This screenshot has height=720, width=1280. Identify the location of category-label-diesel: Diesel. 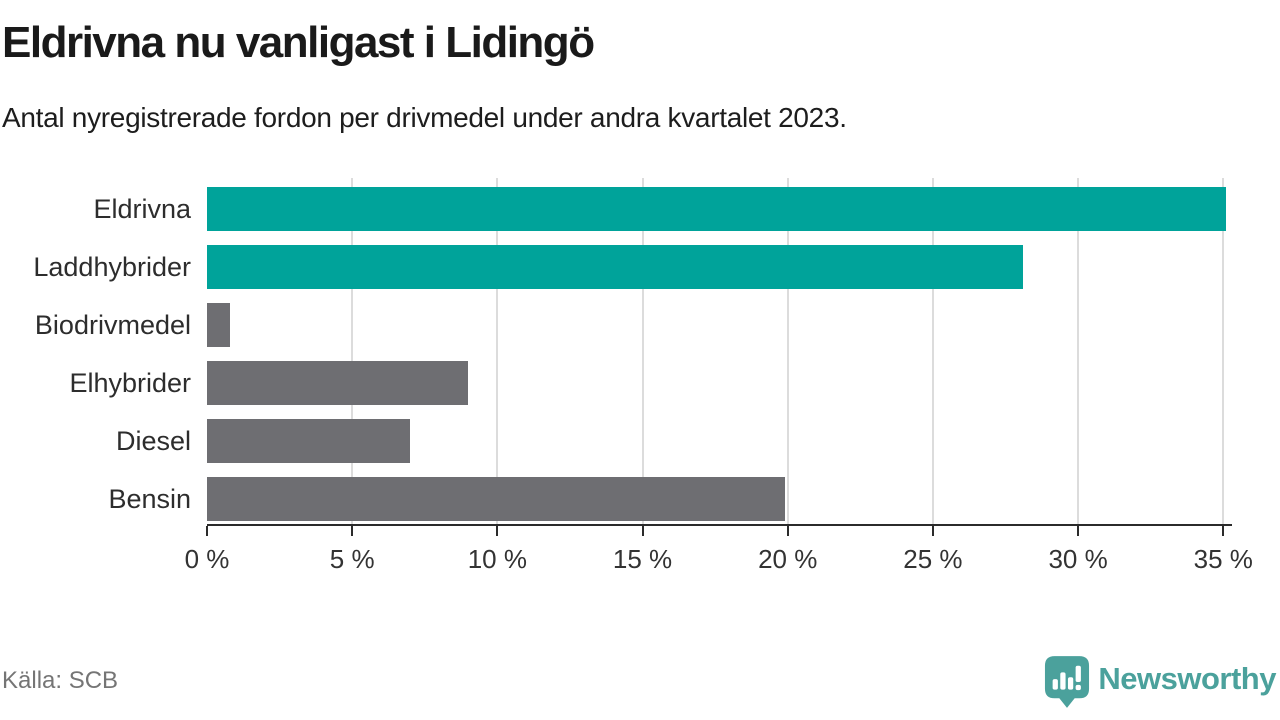
(153, 440).